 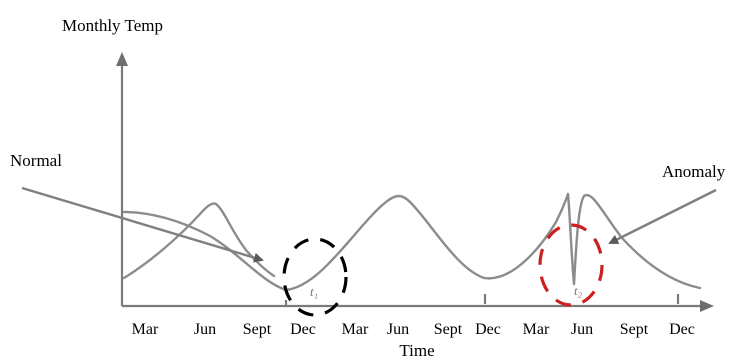 I want to click on anomaly-callout-arrow, so click(x=662, y=216).